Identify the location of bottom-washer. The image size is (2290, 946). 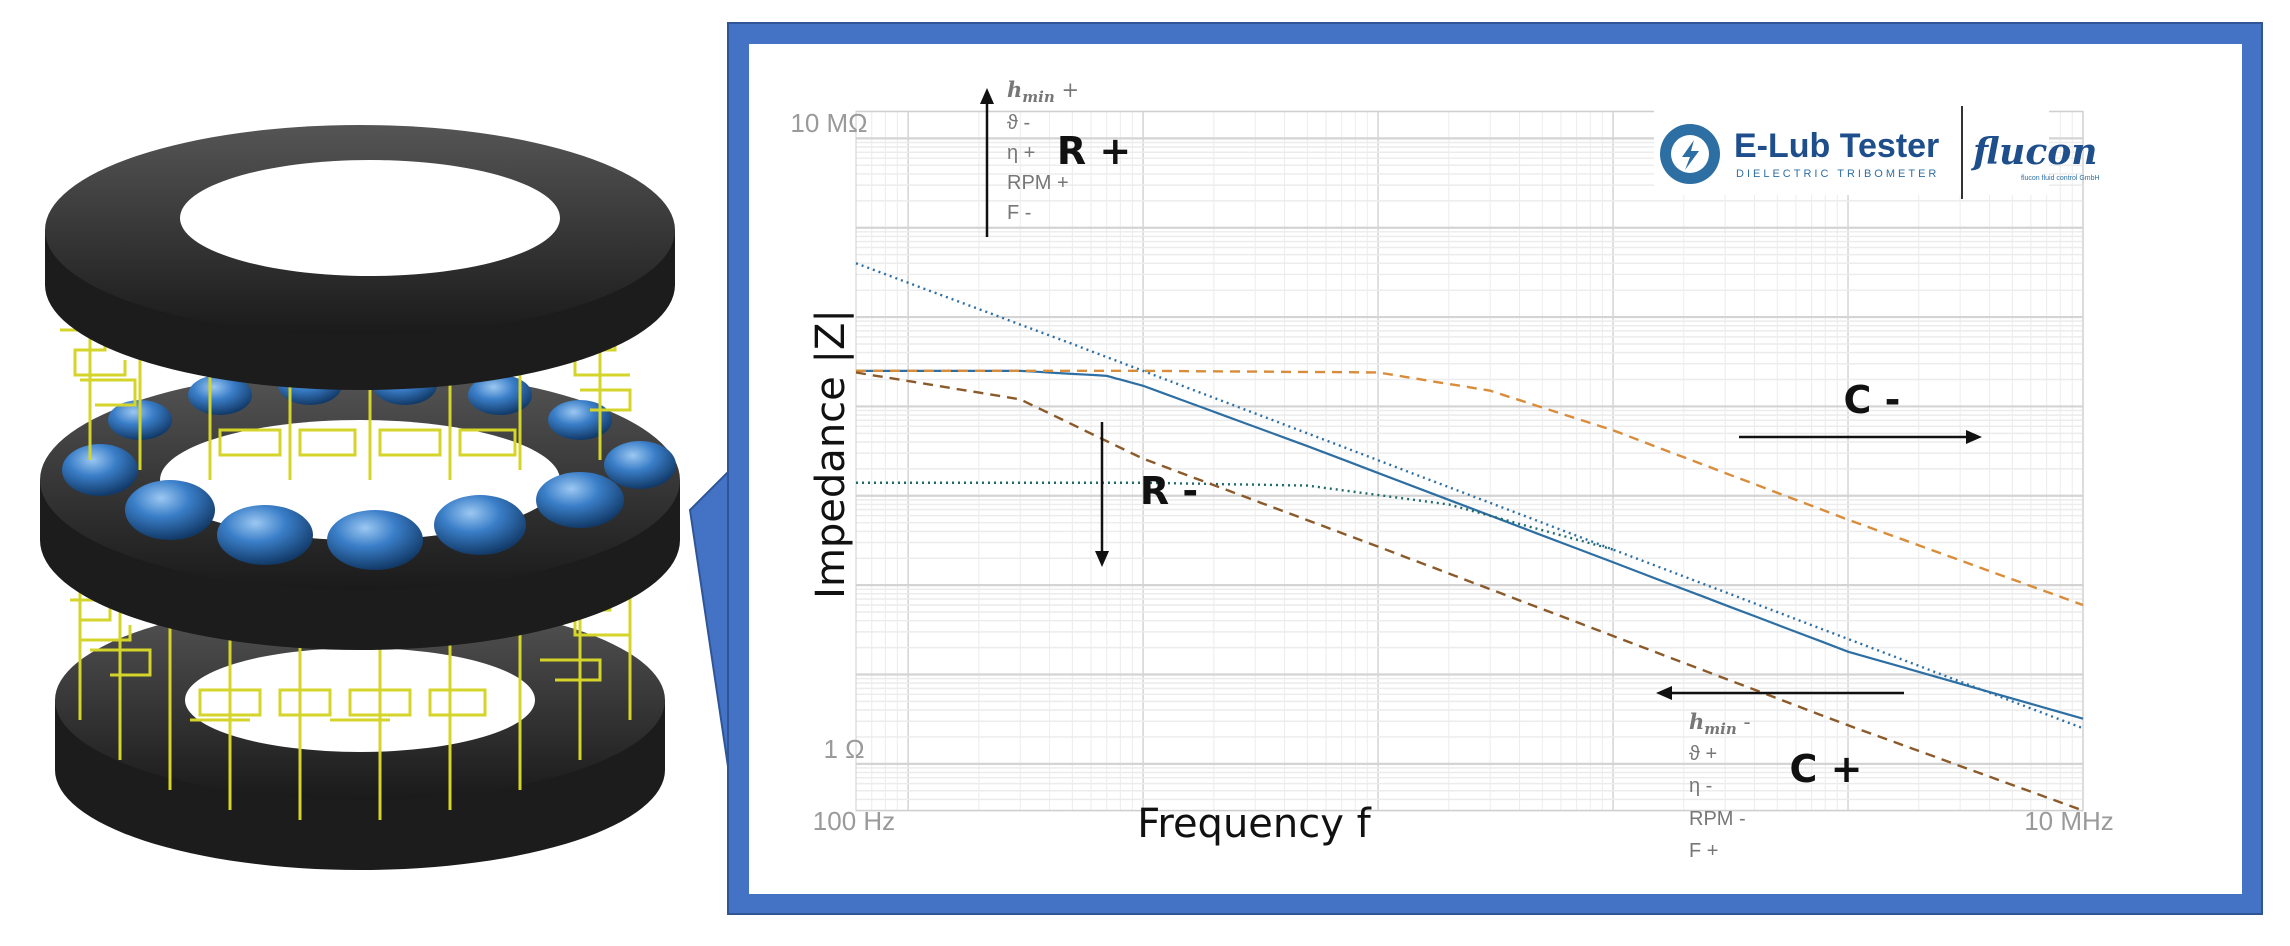
(360, 735).